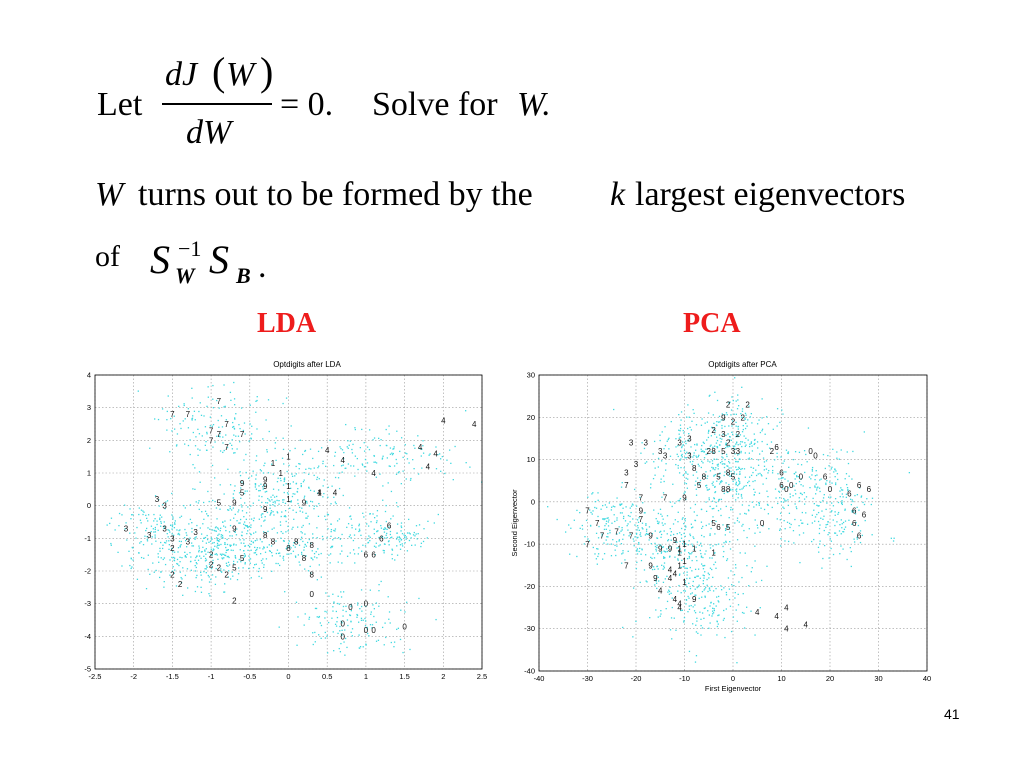 This screenshot has height=768, width=1024. What do you see at coordinates (772, 451) in the screenshot?
I see `digit-label-2: 2` at bounding box center [772, 451].